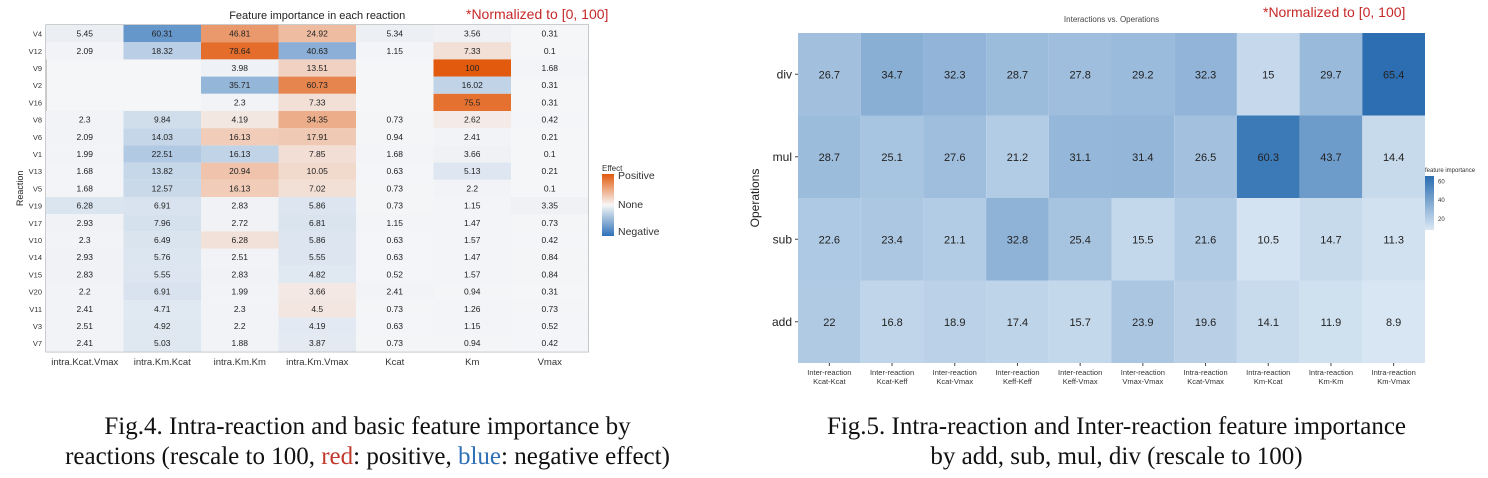 The image size is (1488, 478). What do you see at coordinates (954, 158) in the screenshot?
I see `cell-value-label: 27.6` at bounding box center [954, 158].